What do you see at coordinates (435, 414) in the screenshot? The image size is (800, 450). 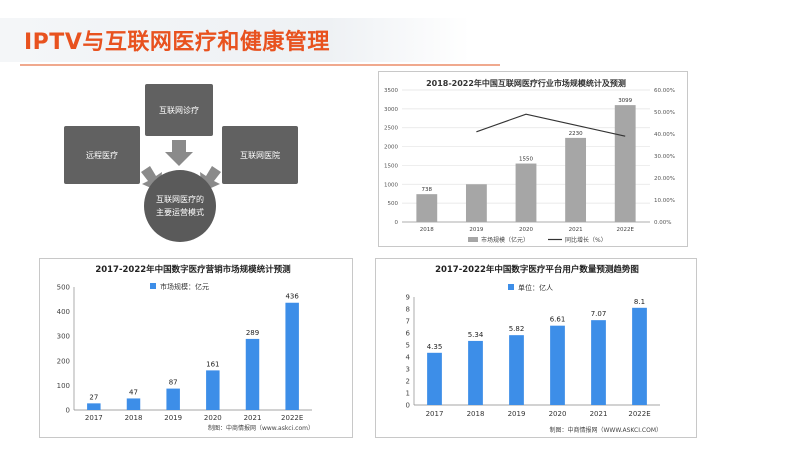 I see `chart3-x-tick: 2017` at bounding box center [435, 414].